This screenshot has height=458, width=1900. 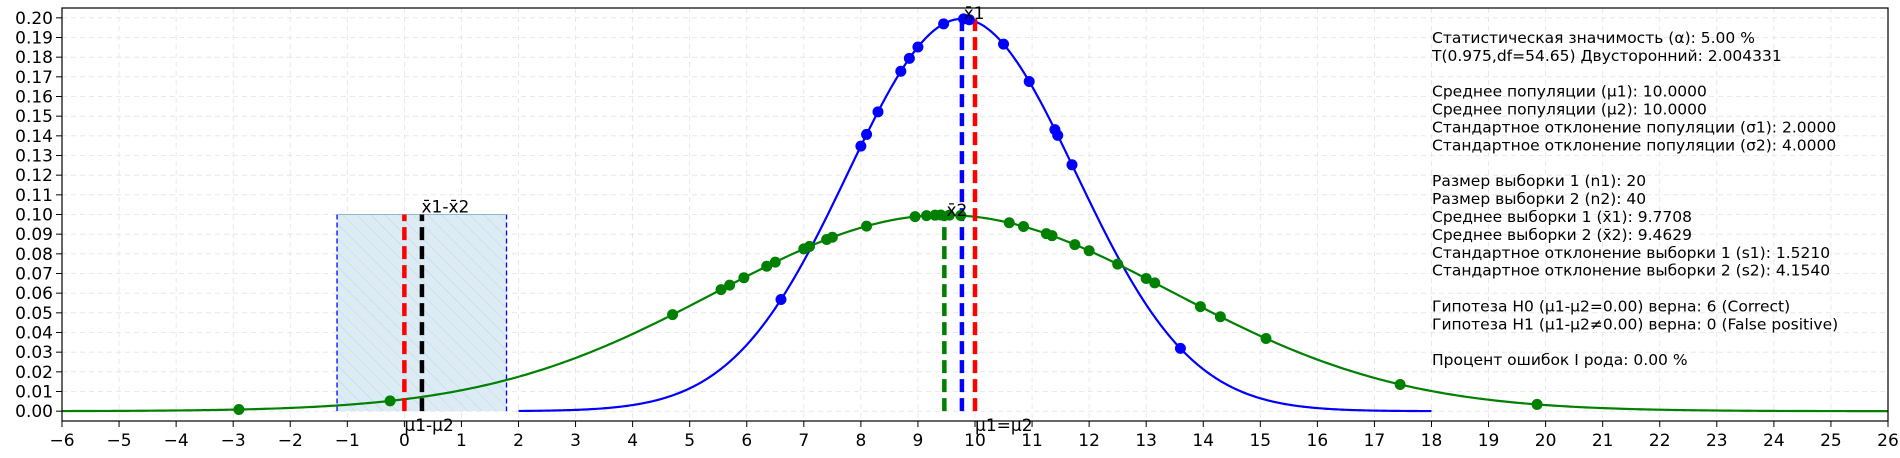 I want to click on y-tick-label: 0.04, so click(x=34, y=334).